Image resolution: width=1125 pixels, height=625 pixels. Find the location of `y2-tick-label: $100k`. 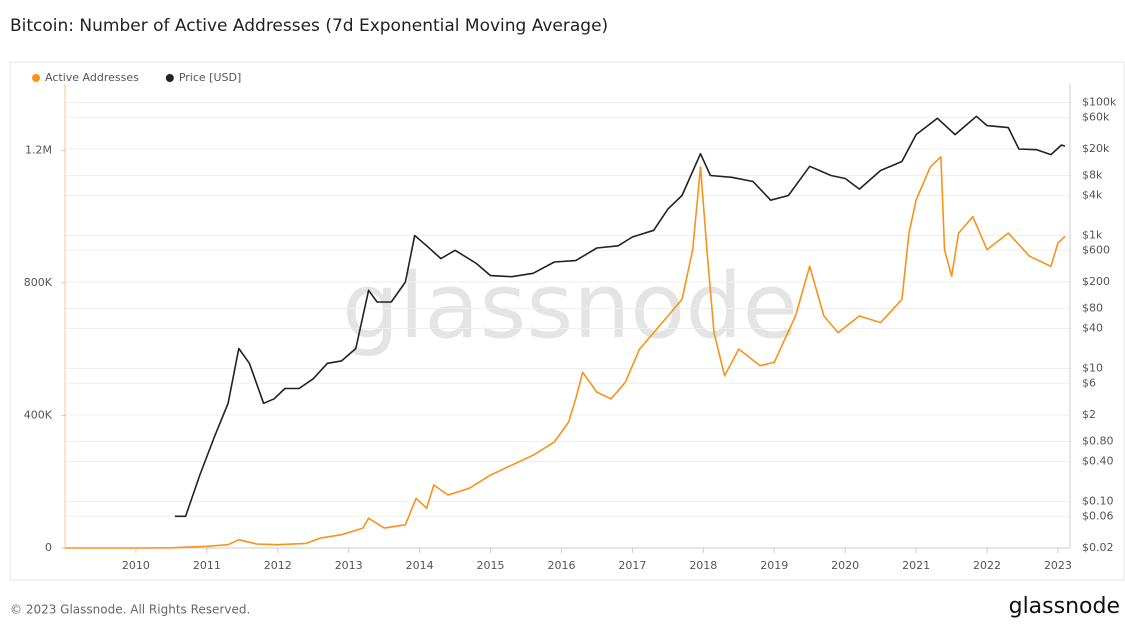

y2-tick-label: $100k is located at coordinates (1099, 102).